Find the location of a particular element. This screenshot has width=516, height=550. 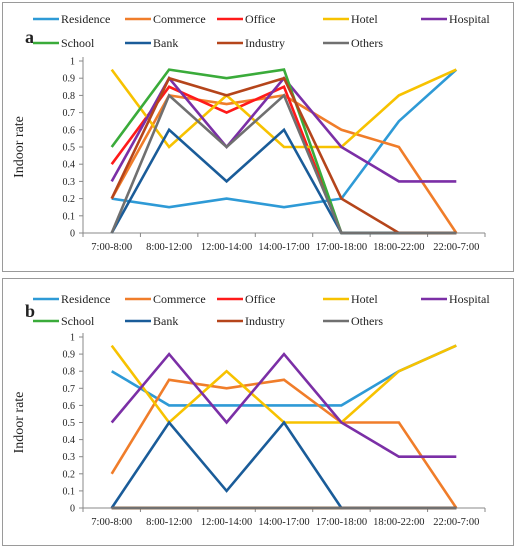

panel-label: a is located at coordinates (29, 37).